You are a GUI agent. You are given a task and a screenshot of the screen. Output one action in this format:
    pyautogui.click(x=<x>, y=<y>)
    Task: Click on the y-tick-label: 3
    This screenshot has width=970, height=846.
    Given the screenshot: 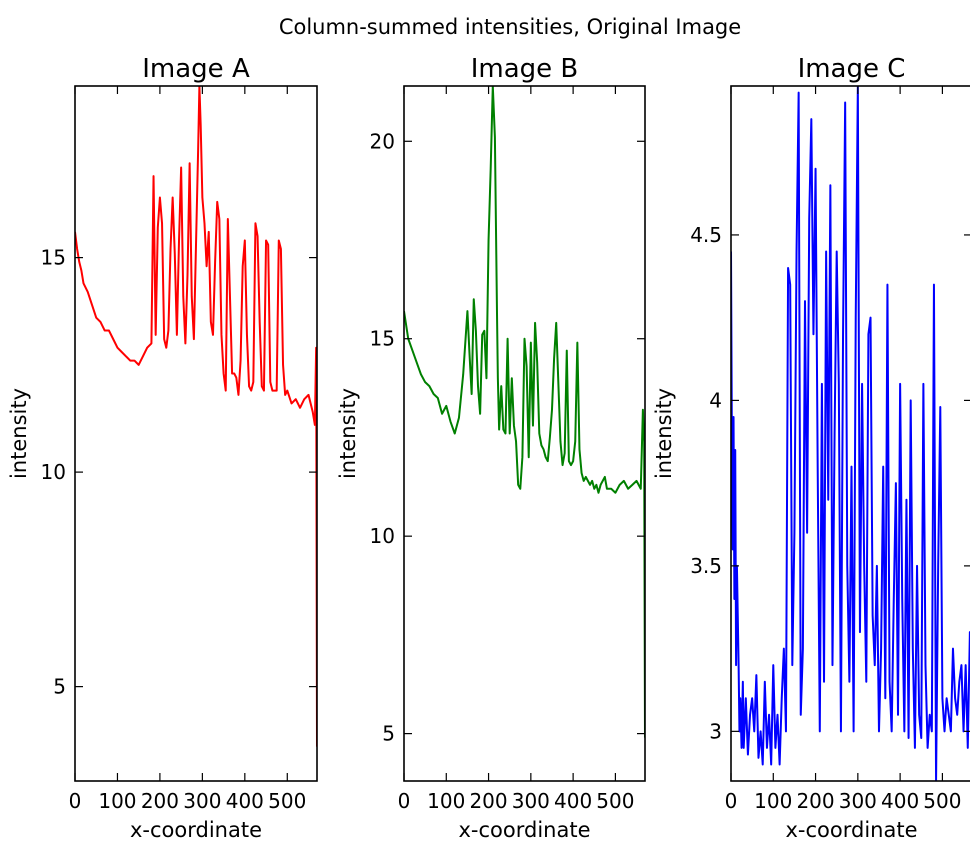 What is the action you would take?
    pyautogui.click(x=715, y=731)
    